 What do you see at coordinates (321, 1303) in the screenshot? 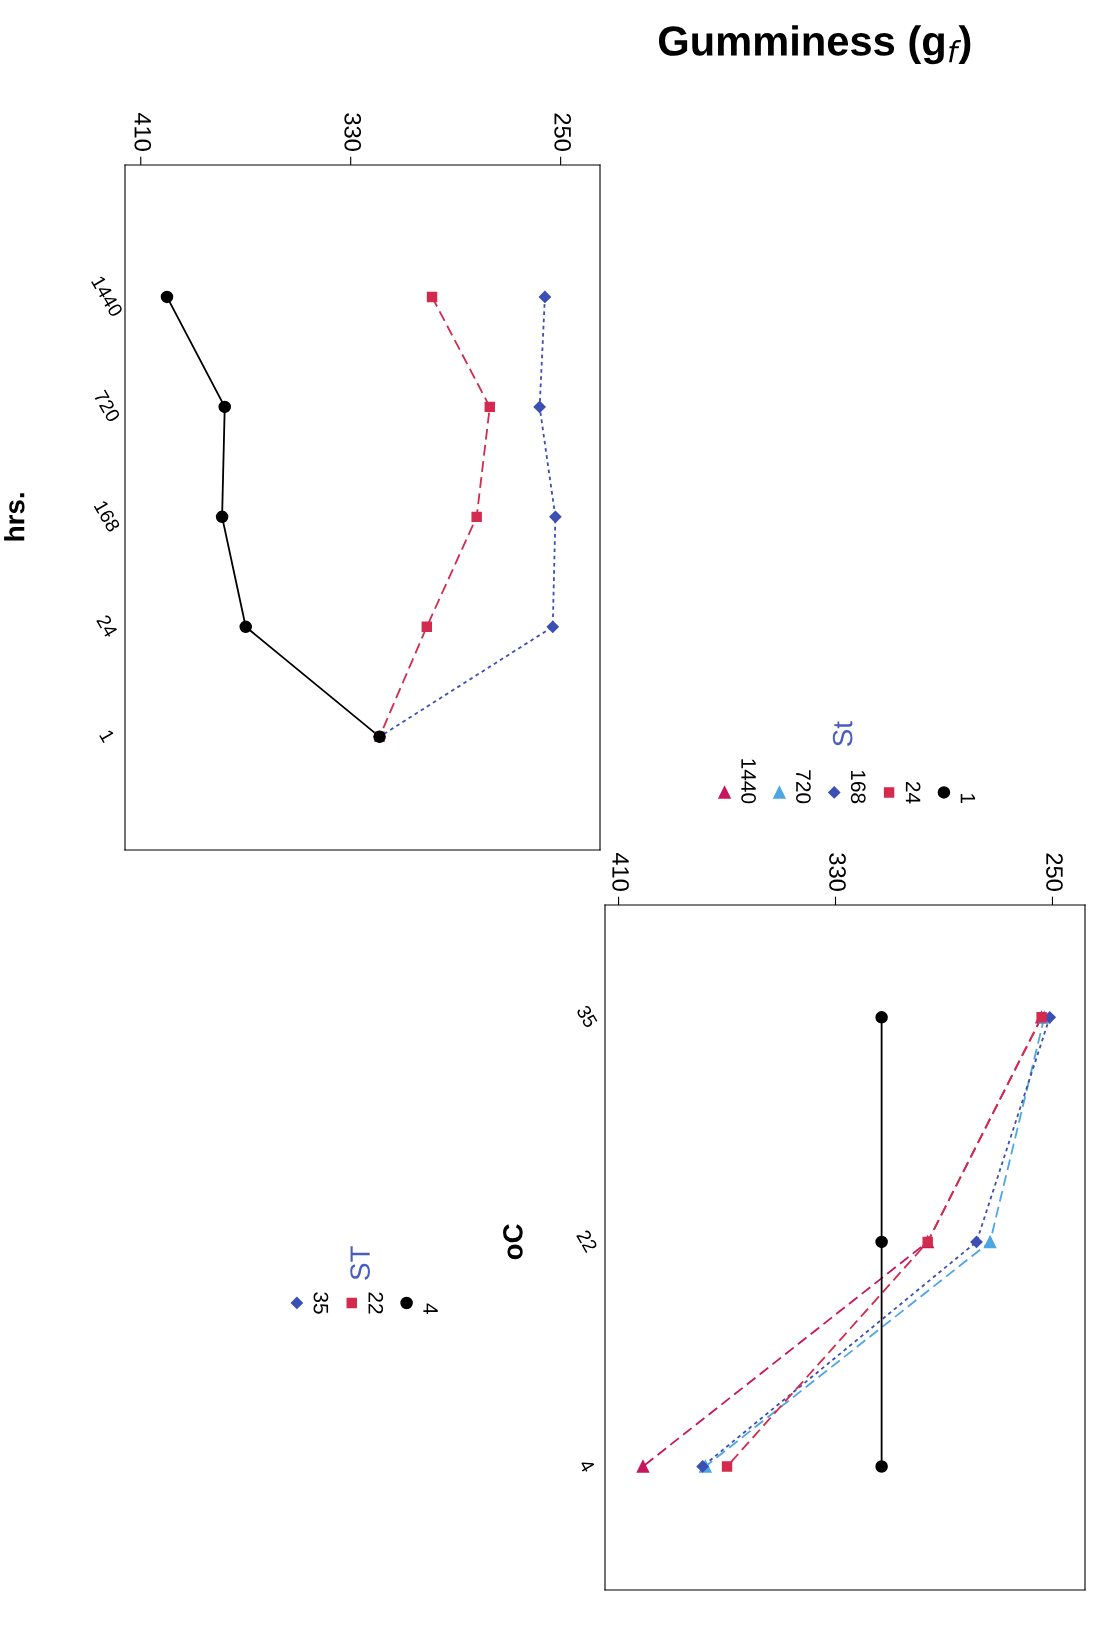
I see `legend-label: 35` at bounding box center [321, 1303].